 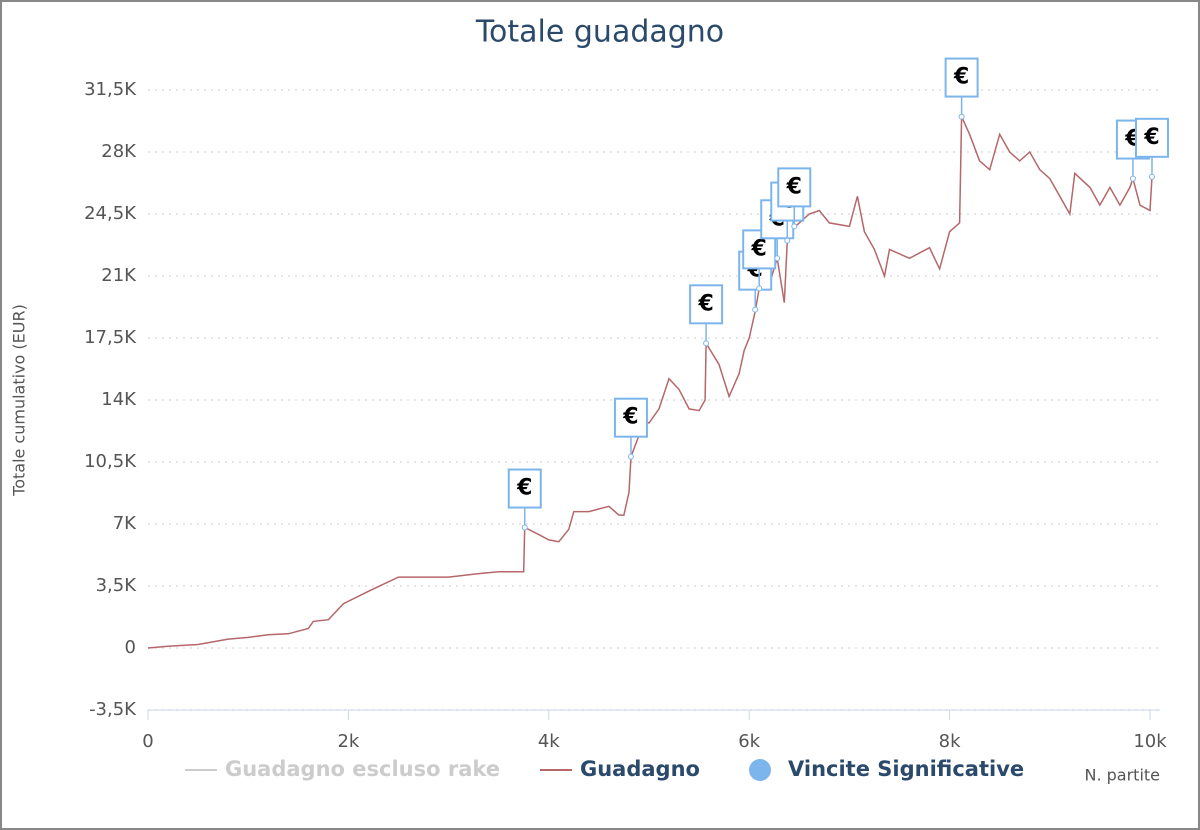 What do you see at coordinates (549, 741) in the screenshot?
I see `x-tick-label: 4k` at bounding box center [549, 741].